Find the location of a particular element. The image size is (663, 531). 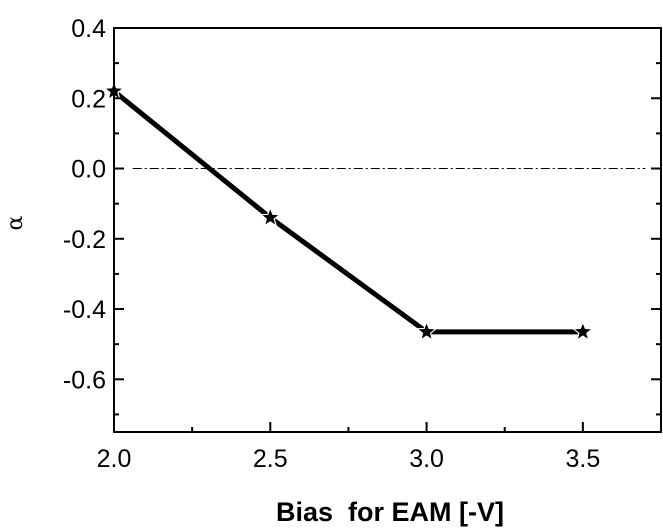

y-tick-label: -0.6 is located at coordinates (84, 380).